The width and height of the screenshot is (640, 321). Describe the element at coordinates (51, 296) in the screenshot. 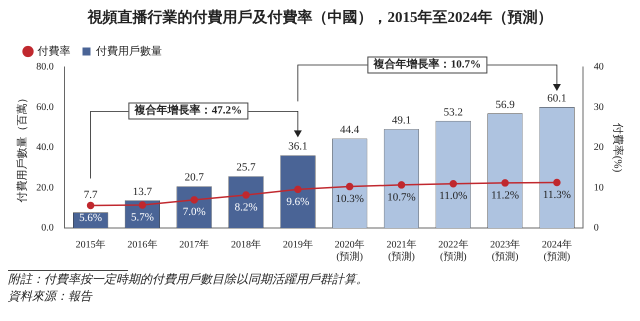

I see `source-note: 資料來源：報告` at that location.